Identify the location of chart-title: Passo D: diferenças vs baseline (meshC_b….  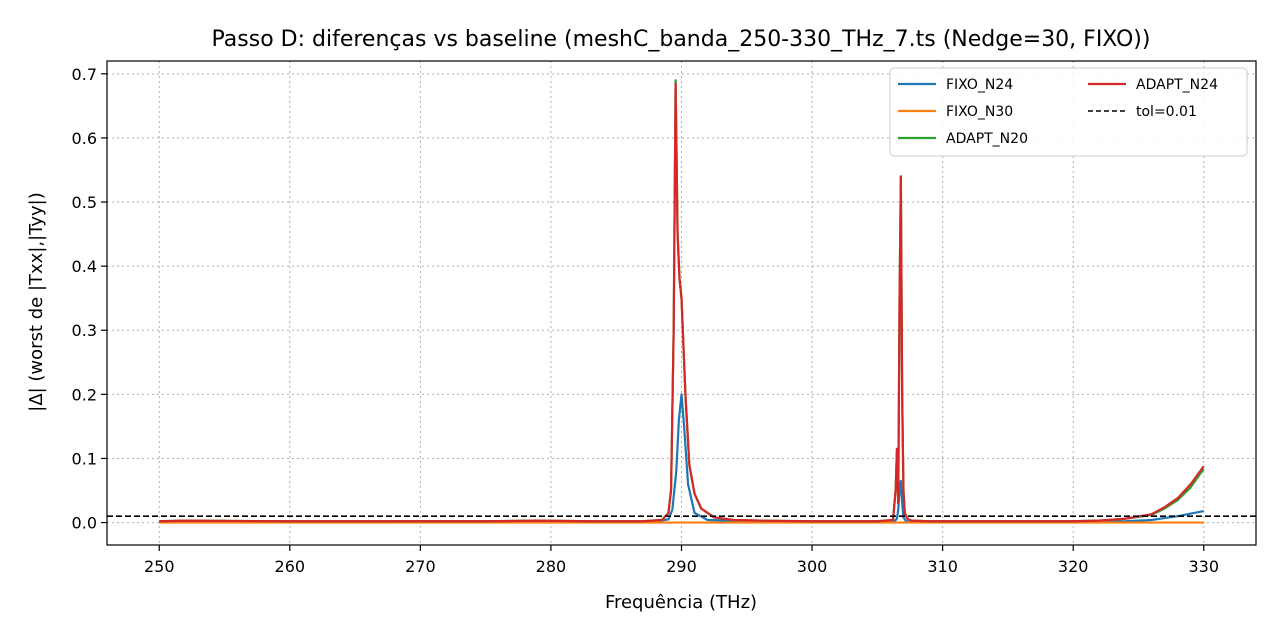
(681, 39).